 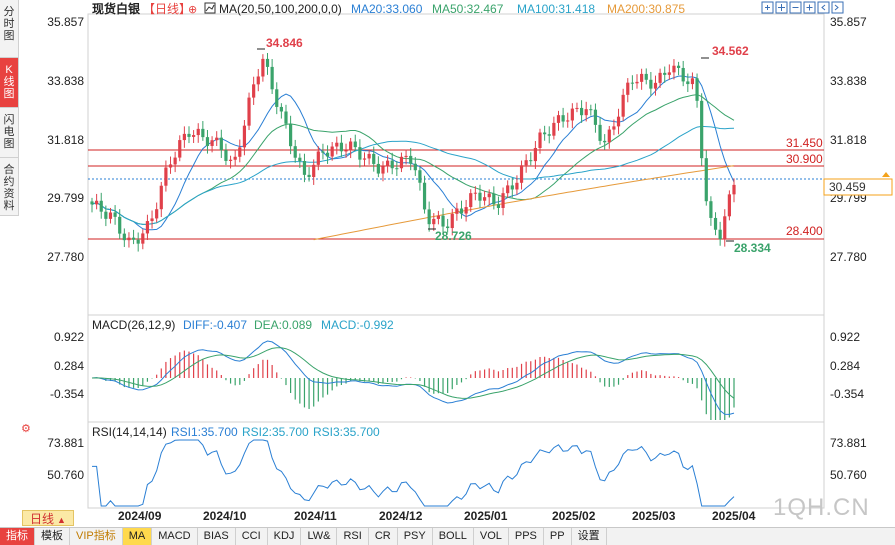 What do you see at coordinates (9, 29) in the screenshot?
I see `tab-intraday: 分时图` at bounding box center [9, 29].